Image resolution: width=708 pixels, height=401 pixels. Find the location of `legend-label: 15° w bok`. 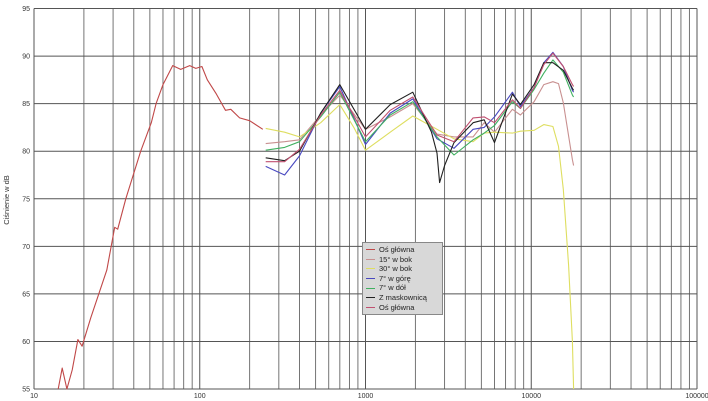

legend-label: 15° w bok is located at coordinates (396, 259).